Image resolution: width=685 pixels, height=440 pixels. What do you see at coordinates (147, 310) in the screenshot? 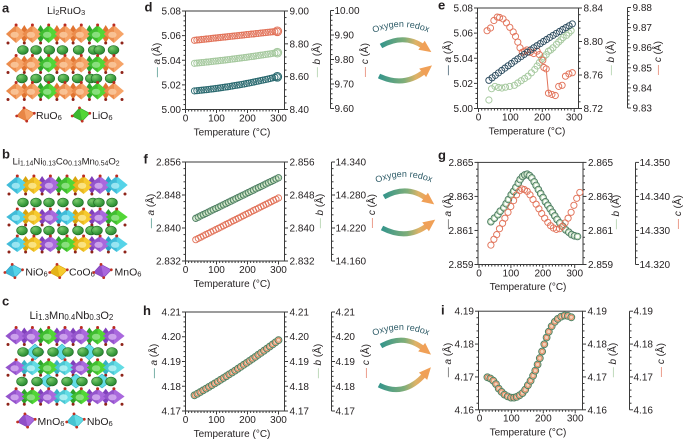
I see `svg-text: h` at bounding box center [147, 310].